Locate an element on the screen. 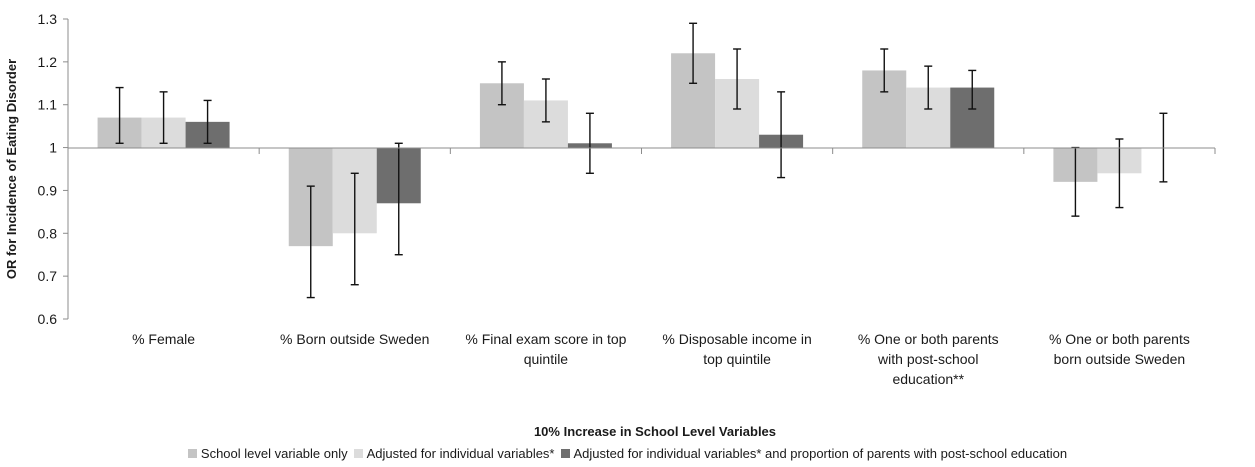  y-tick-label: 0.6 is located at coordinates (48, 319).